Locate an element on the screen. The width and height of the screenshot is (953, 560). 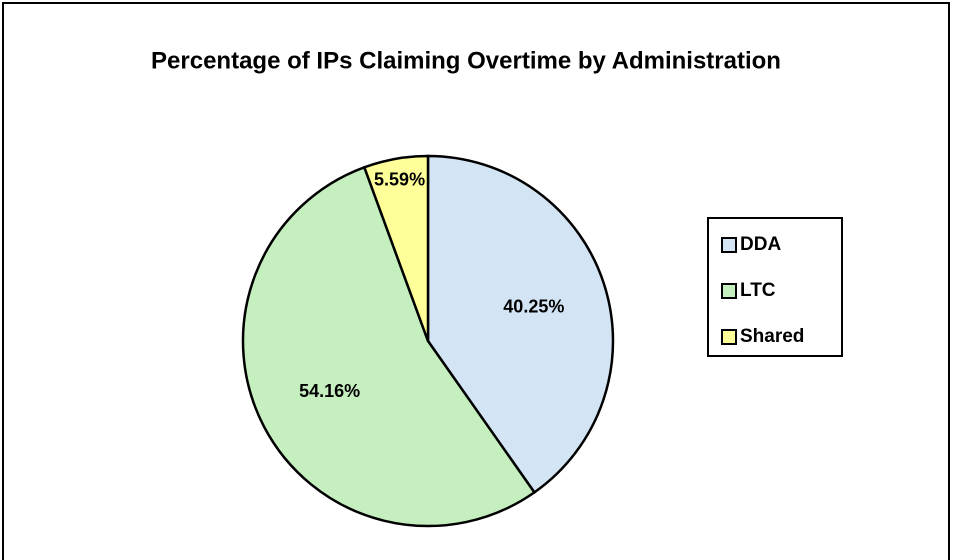
data-label: 40.25% is located at coordinates (533, 306).